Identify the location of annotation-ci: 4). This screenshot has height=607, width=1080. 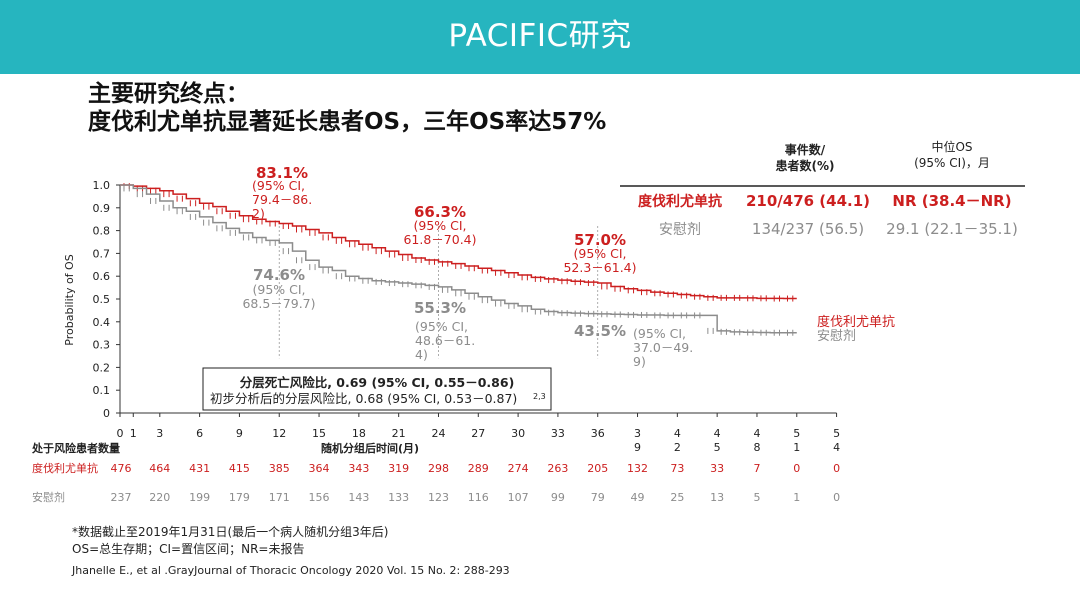
(421, 354).